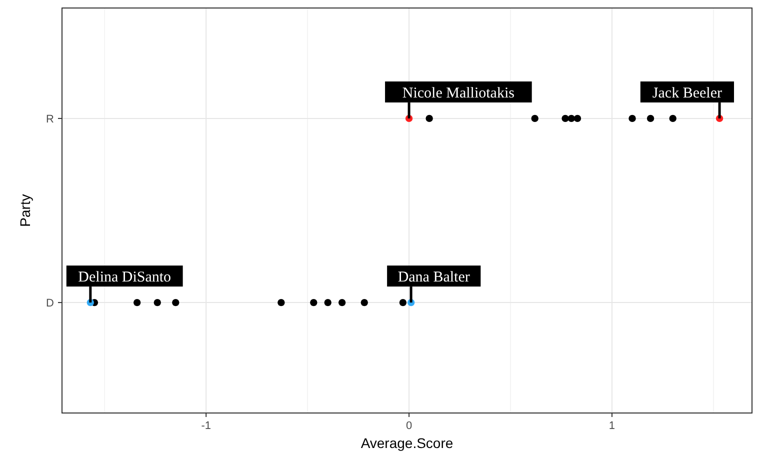 The width and height of the screenshot is (759, 455). Describe the element at coordinates (458, 93) in the screenshot. I see `annotation: Nicole Malliotakis` at that location.